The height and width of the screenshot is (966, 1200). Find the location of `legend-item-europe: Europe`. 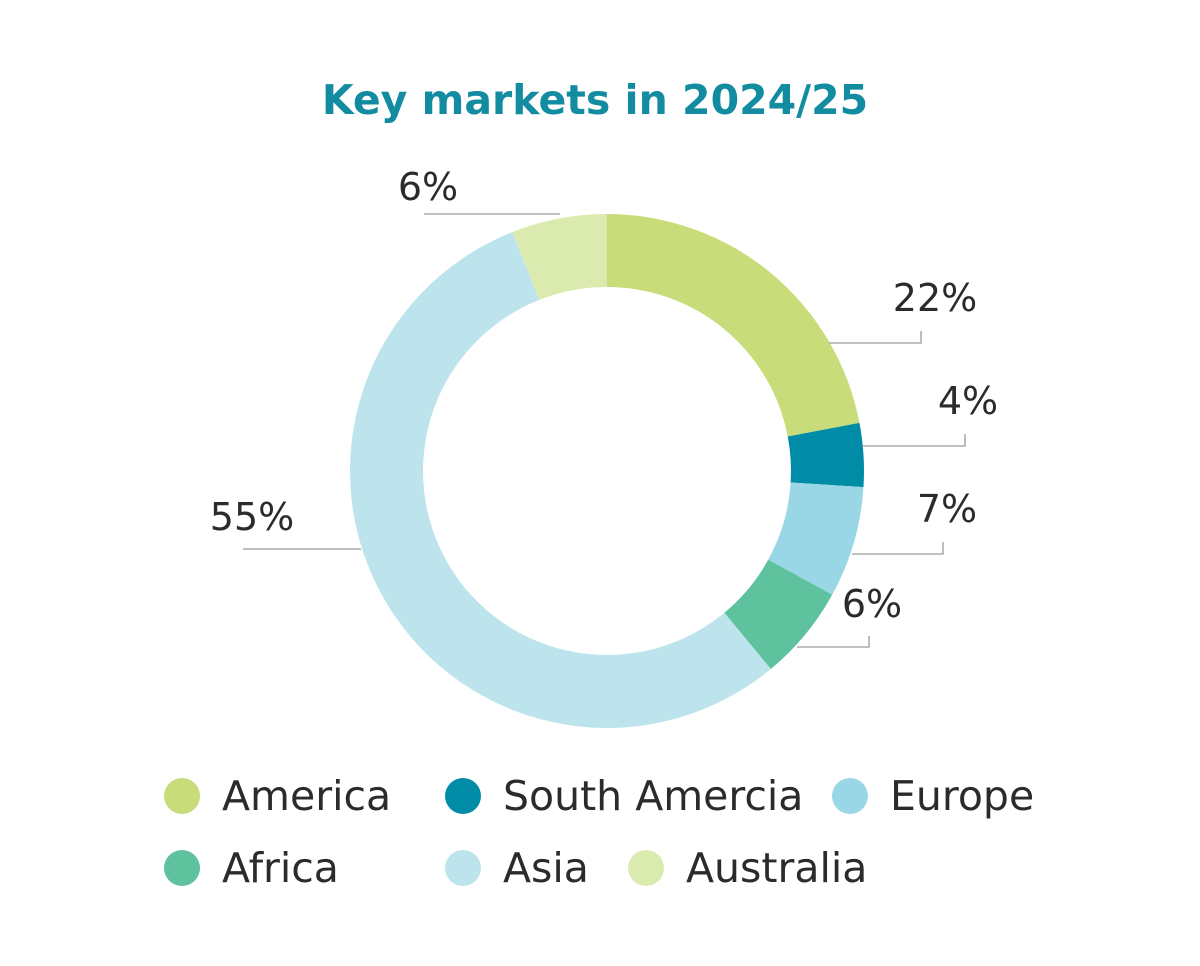

legend-item-europe: Europe is located at coordinates (933, 796).